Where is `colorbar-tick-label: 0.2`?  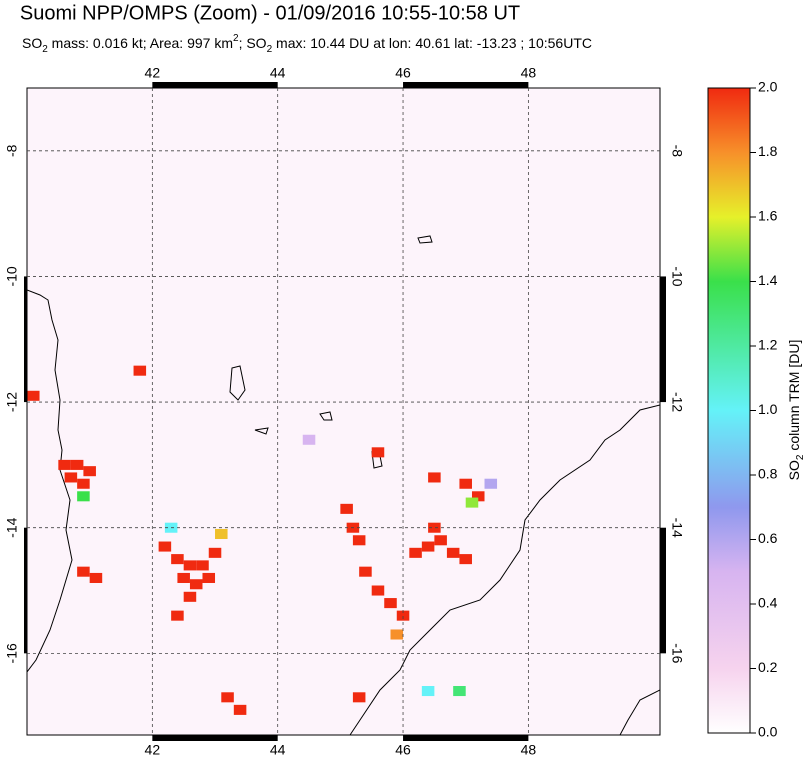 colorbar-tick-label: 0.2 is located at coordinates (768, 667).